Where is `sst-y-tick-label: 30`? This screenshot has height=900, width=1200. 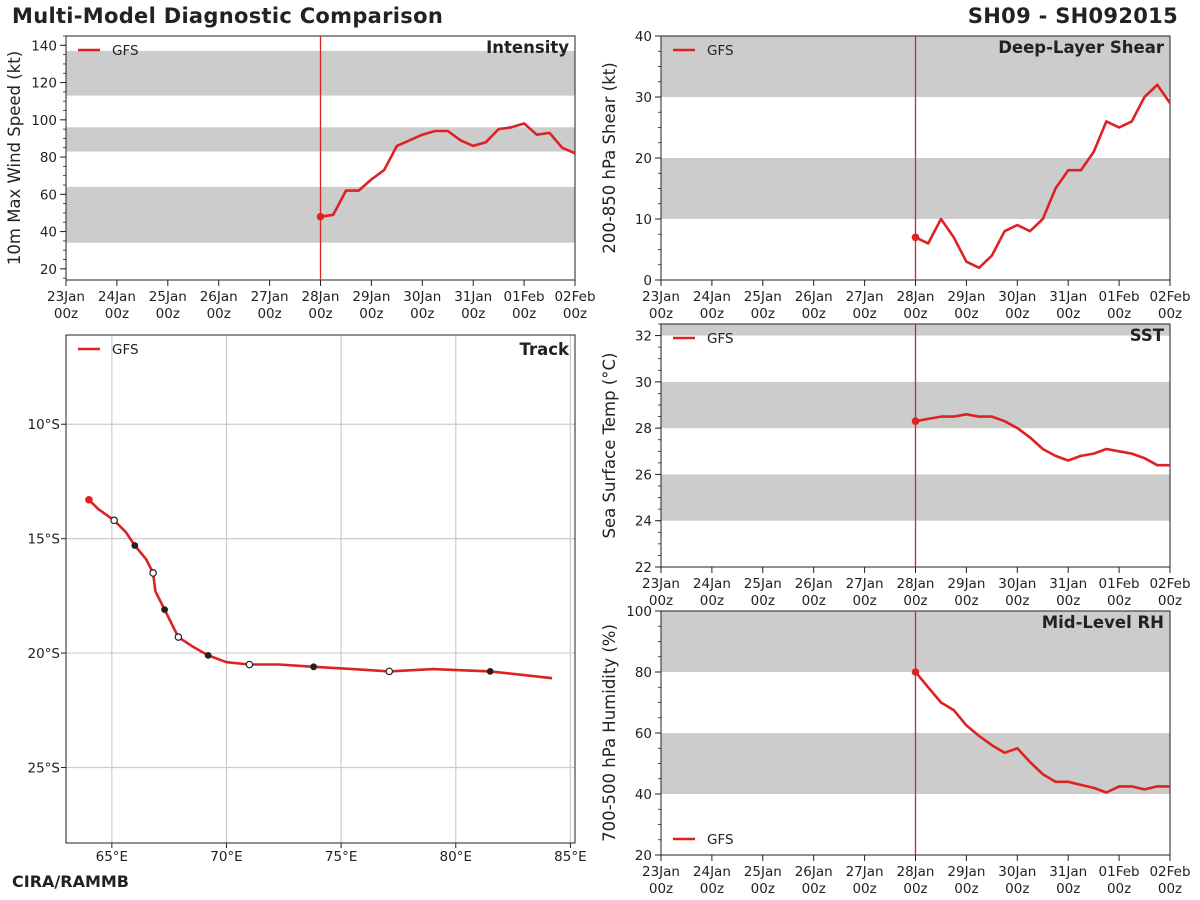
sst-y-tick-label: 30 is located at coordinates (643, 383).